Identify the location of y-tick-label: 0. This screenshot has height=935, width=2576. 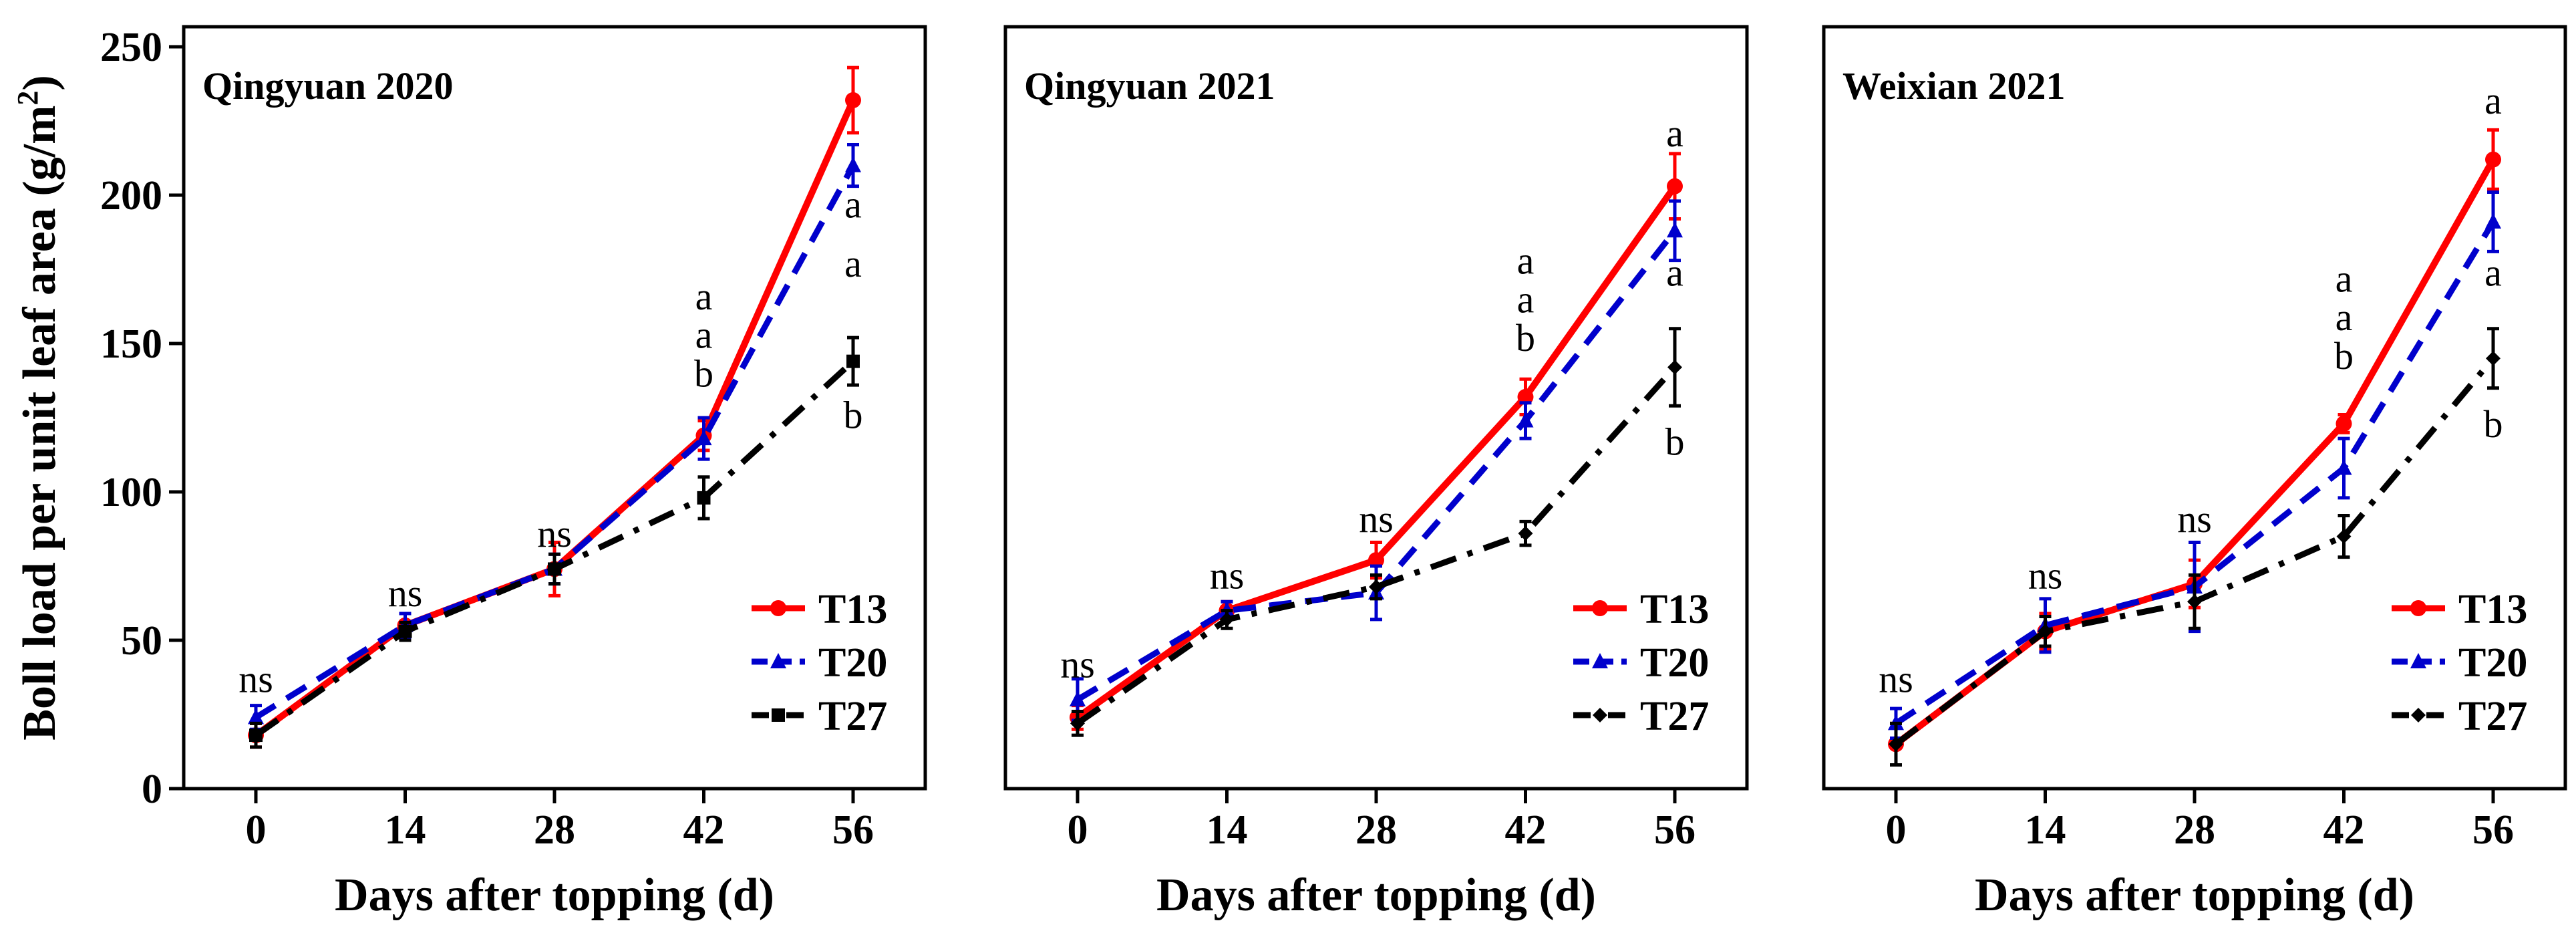
(152, 789).